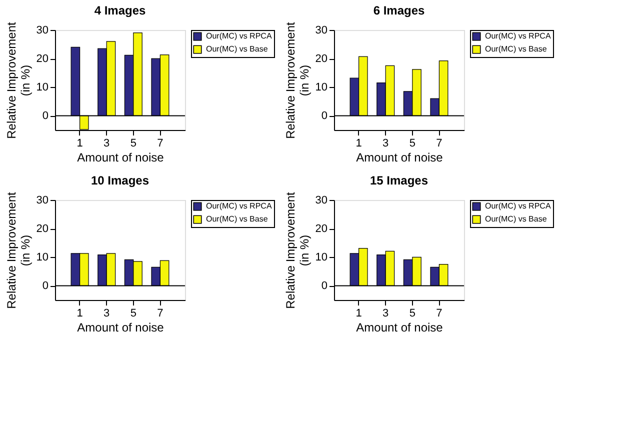 Image resolution: width=636 pixels, height=423 pixels. Describe the element at coordinates (120, 181) in the screenshot. I see `chart-title: 10 Images` at that location.